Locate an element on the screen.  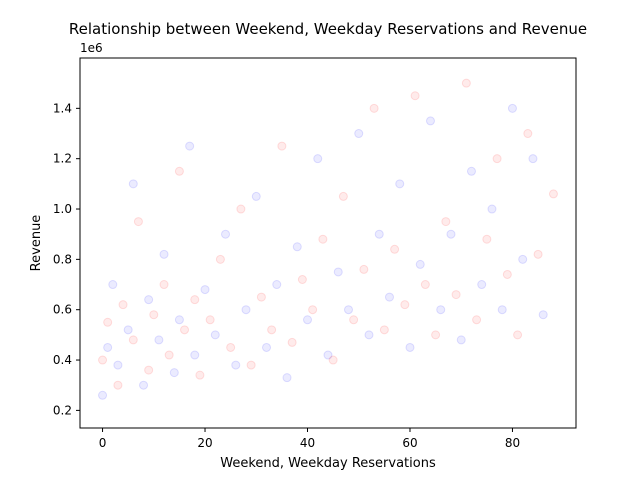
y-tick-label: 0.8 is located at coordinates (62, 259).